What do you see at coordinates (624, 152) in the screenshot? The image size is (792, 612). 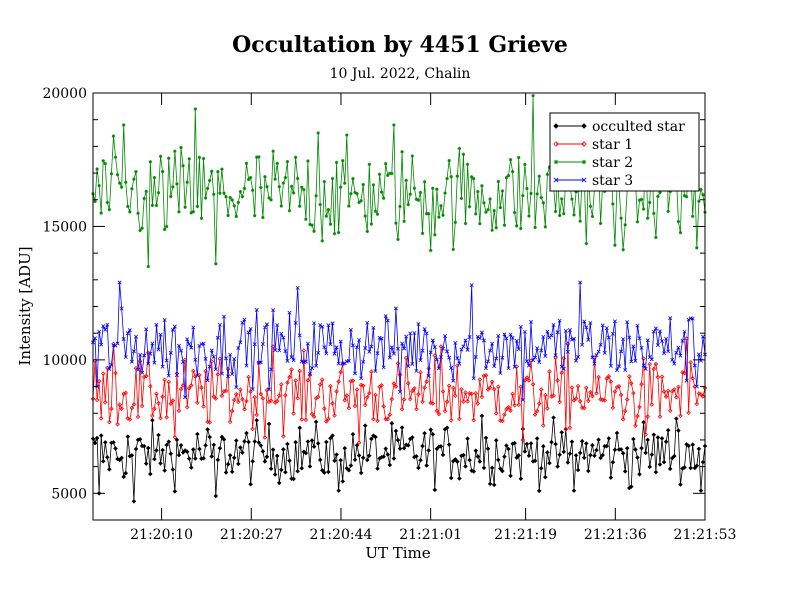 I see `legend: occulted star star 1 star 2 star 3` at bounding box center [624, 152].